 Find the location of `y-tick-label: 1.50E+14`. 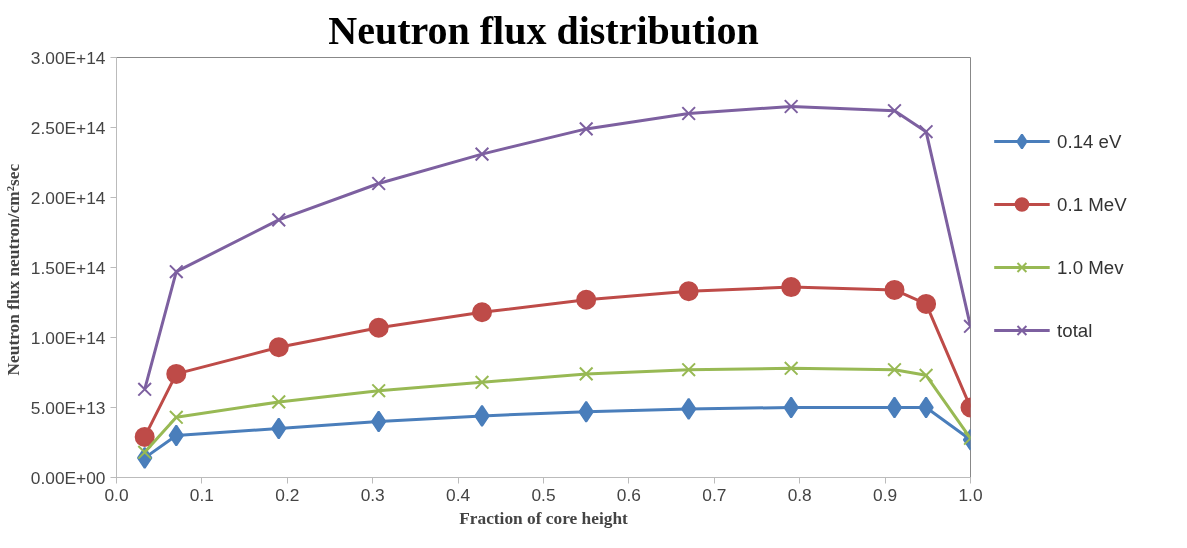

y-tick-label: 1.50E+14 is located at coordinates (68, 267).